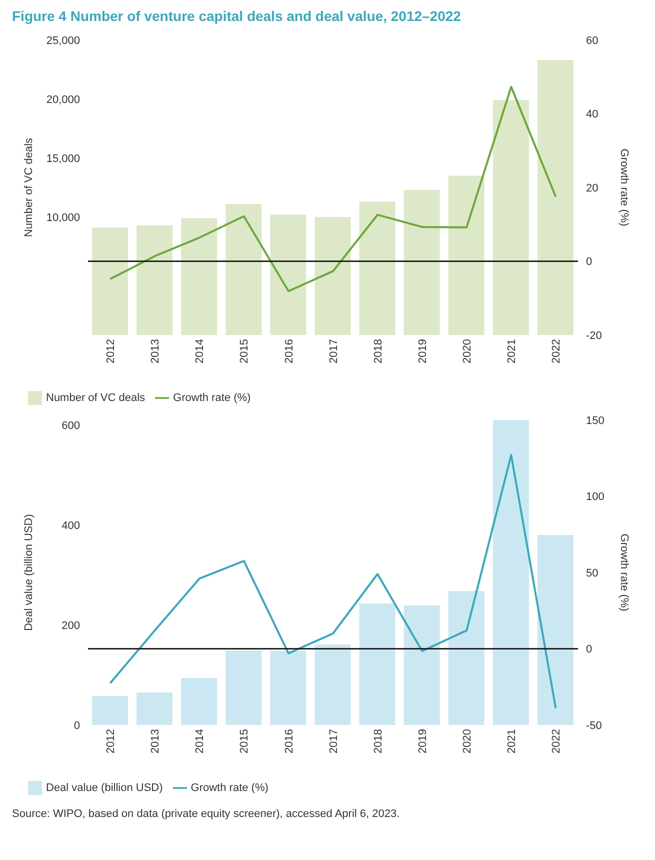 The image size is (655, 860). Describe the element at coordinates (592, 114) in the screenshot. I see `y2-tick-label: 40` at that location.